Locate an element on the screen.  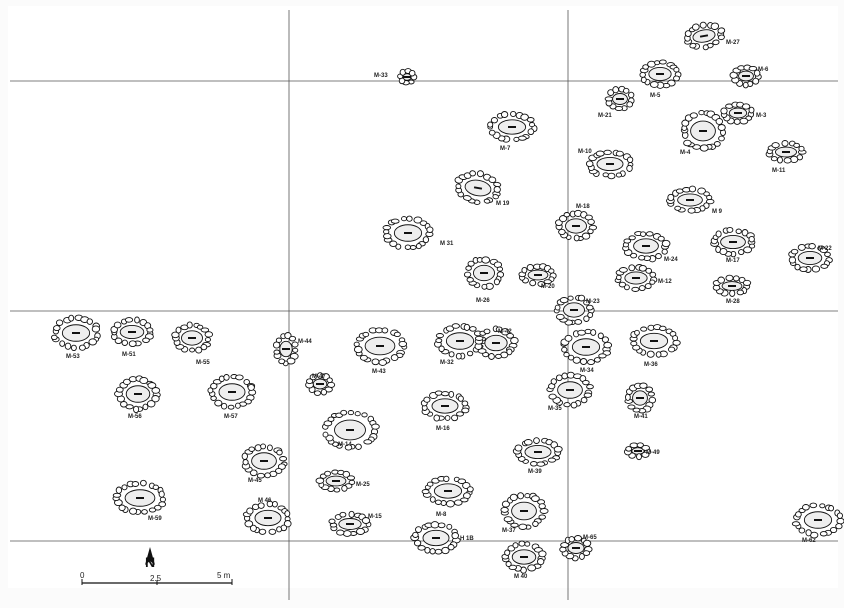
structure-m45 is located at coordinates (264, 461).